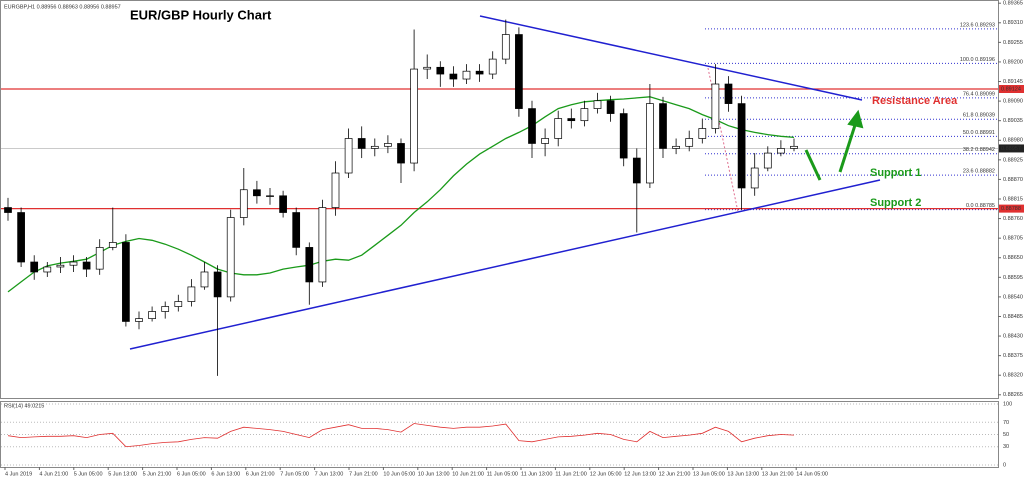 The height and width of the screenshot is (479, 1024). I want to click on fib-label: 38.2 0.88942, so click(979, 150).